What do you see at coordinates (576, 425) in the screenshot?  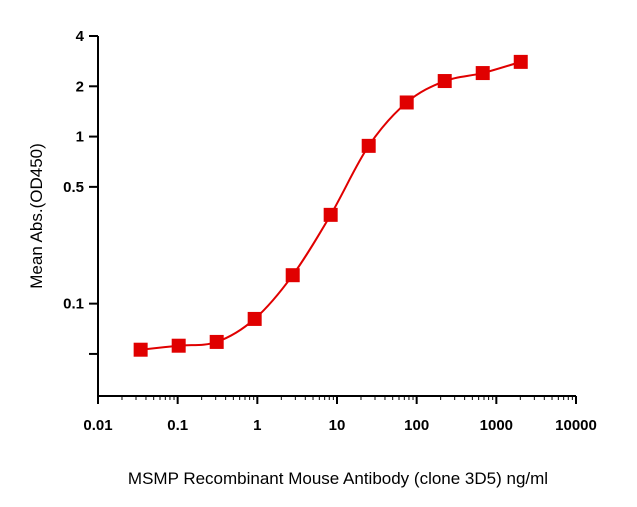 I see `x-tick-label: 10000` at bounding box center [576, 425].